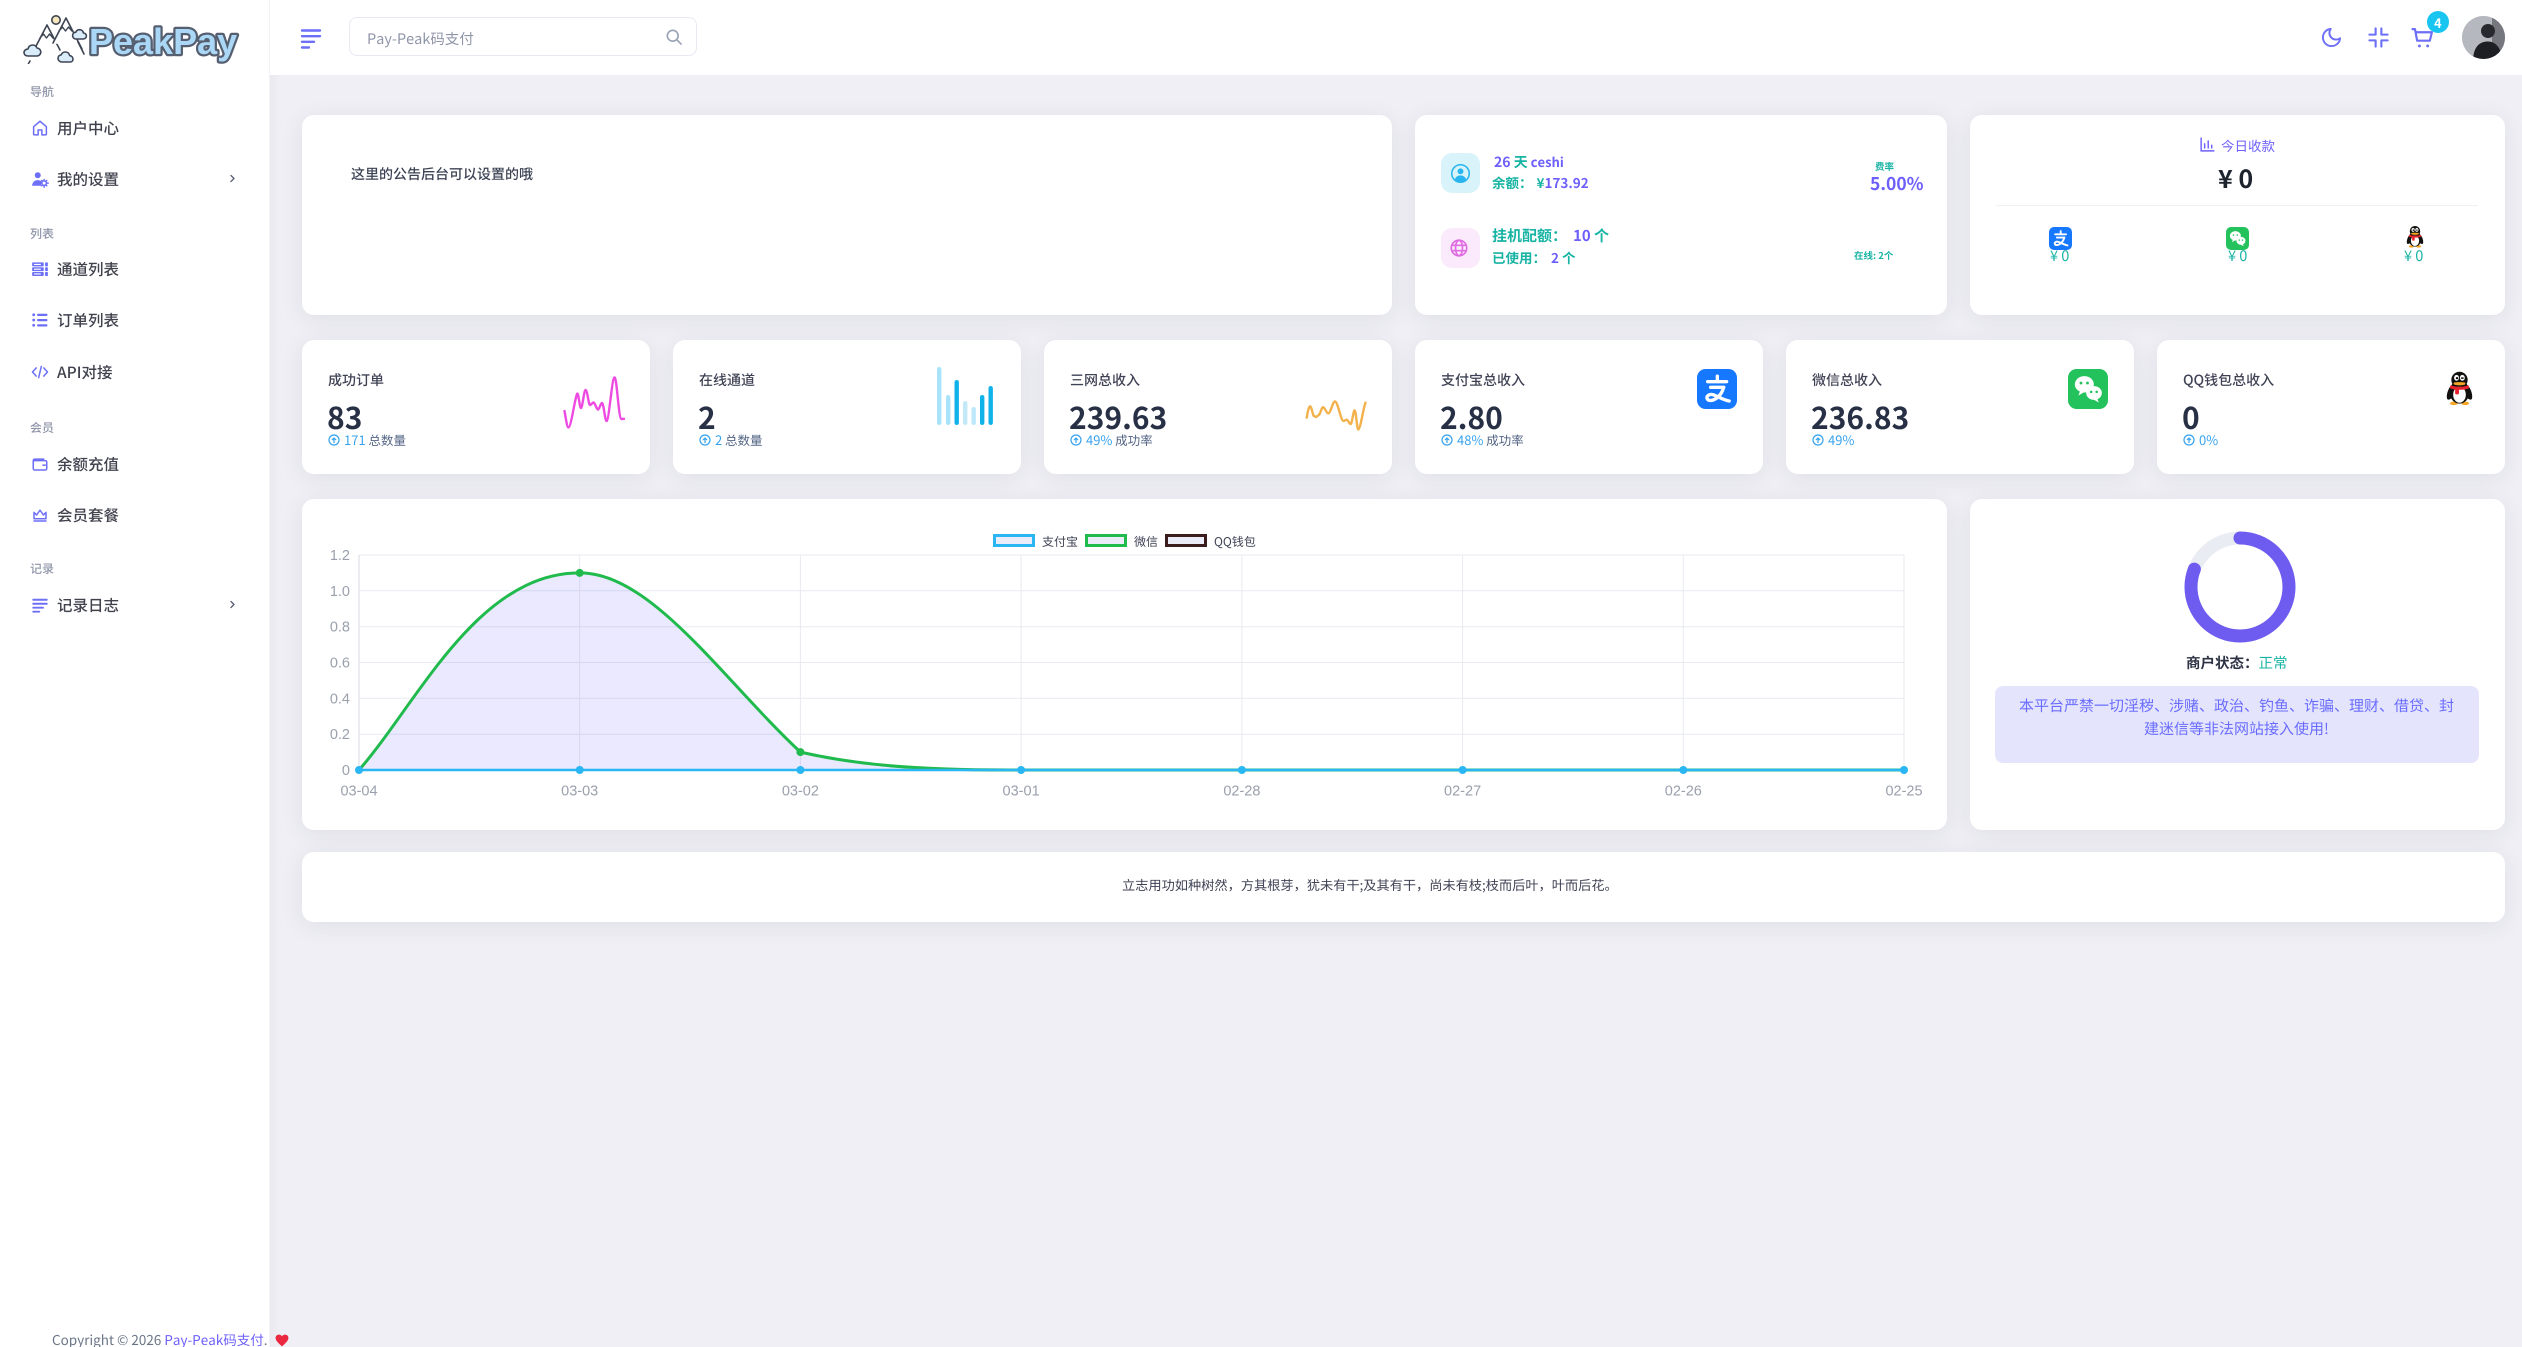 The height and width of the screenshot is (1347, 2522). What do you see at coordinates (340, 699) in the screenshot?
I see `svg-text: 0.4` at bounding box center [340, 699].